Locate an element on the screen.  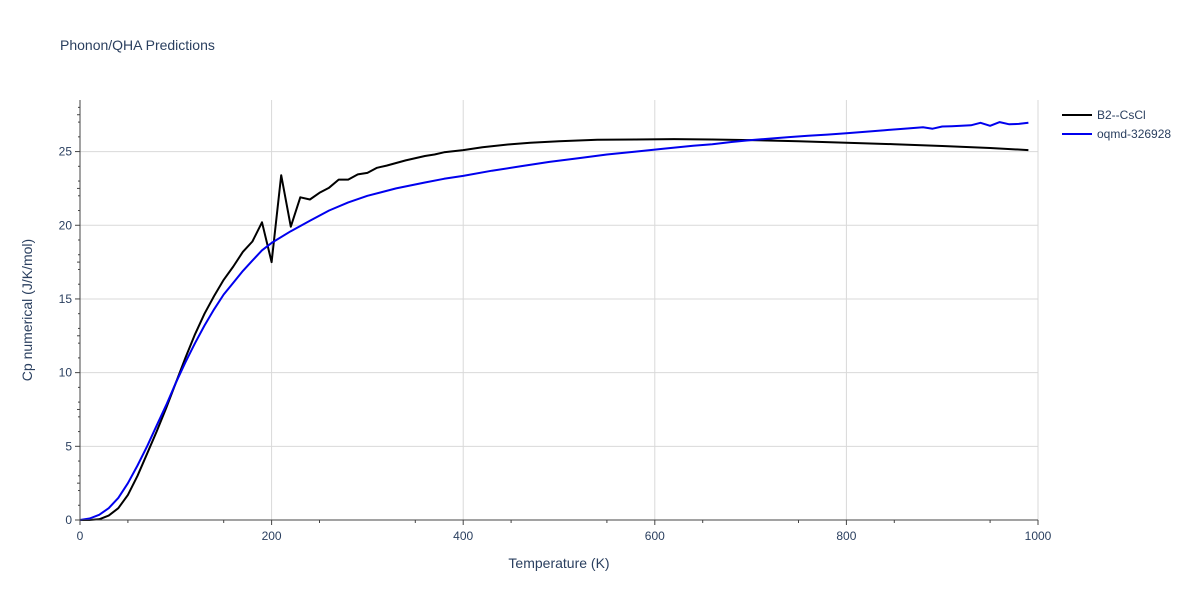
x-axis-title: Temperature (K) is located at coordinates (558, 563).